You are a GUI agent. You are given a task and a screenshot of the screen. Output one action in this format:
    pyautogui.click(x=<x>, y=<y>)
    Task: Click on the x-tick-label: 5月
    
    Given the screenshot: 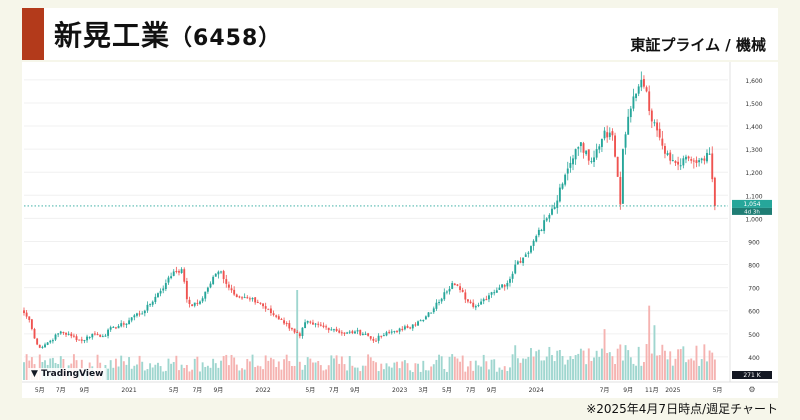 What is the action you would take?
    pyautogui.click(x=310, y=390)
    